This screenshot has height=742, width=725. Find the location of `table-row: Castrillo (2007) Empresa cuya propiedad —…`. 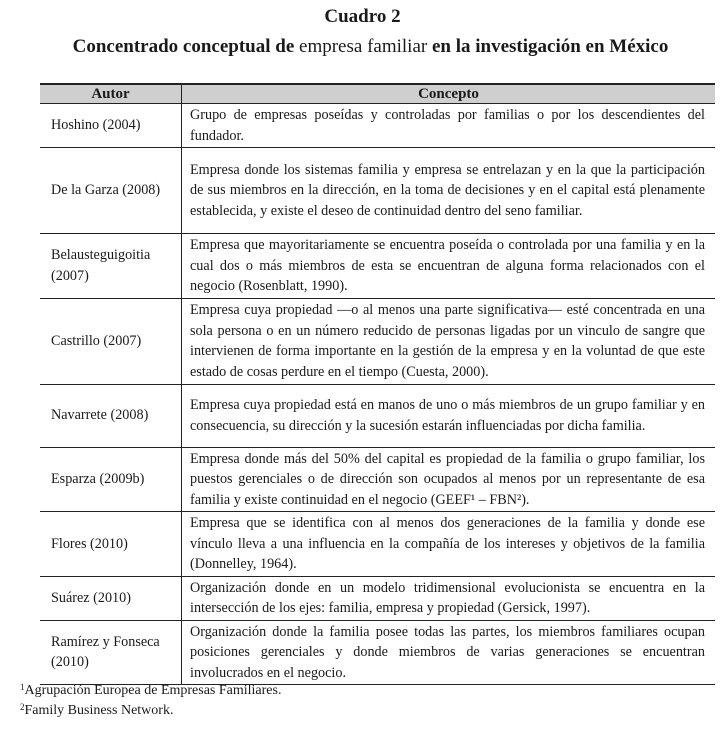

table-row: Castrillo (2007) Empresa cuya propiedad —… is located at coordinates (377, 341).